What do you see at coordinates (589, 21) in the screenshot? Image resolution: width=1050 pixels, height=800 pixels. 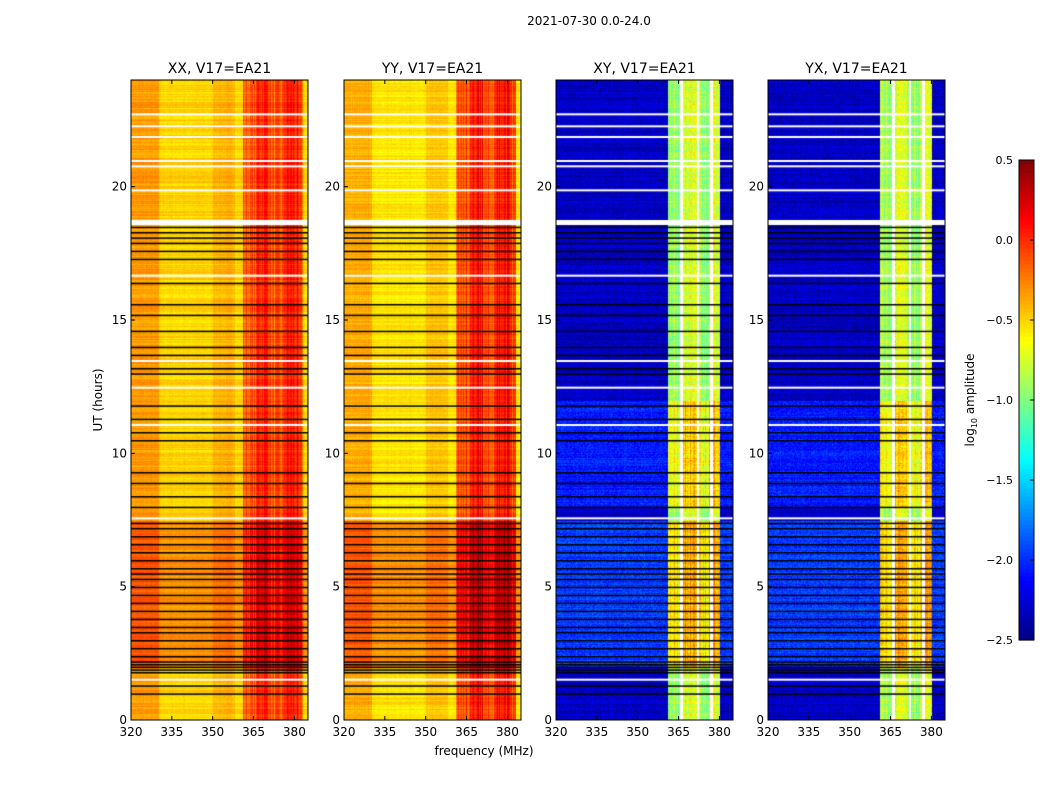 I see `figure-title: 2021-07-30 0.0-24.0` at bounding box center [589, 21].